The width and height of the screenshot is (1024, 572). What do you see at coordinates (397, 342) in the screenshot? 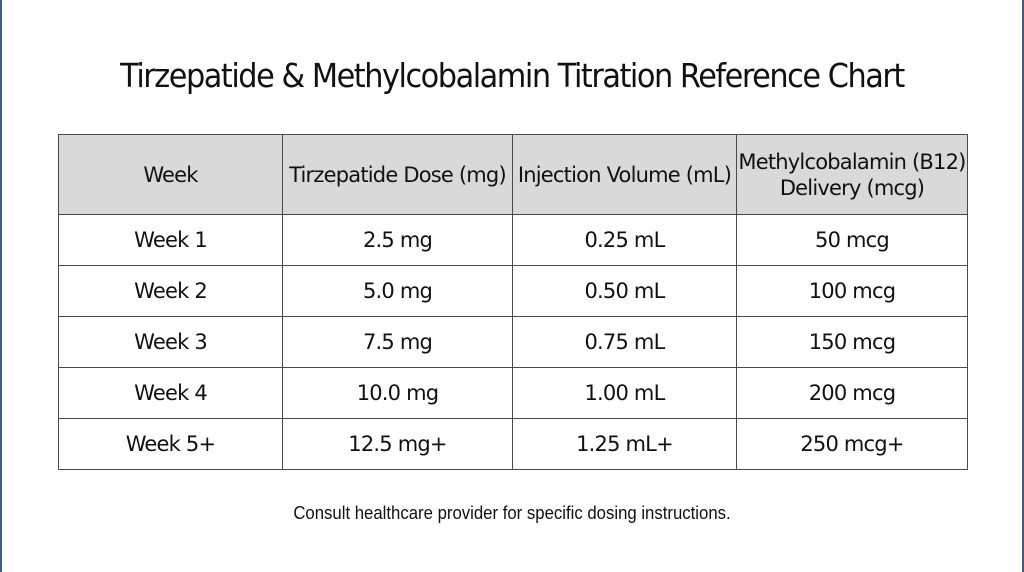
I see `cell-dose: 7.5 mg` at bounding box center [397, 342].